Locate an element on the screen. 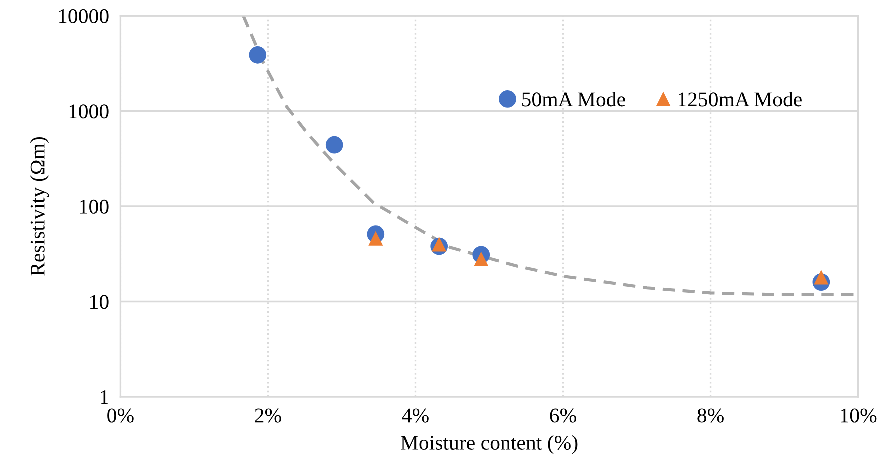 The width and height of the screenshot is (878, 473). y-tick-label: 10000 is located at coordinates (84, 16).